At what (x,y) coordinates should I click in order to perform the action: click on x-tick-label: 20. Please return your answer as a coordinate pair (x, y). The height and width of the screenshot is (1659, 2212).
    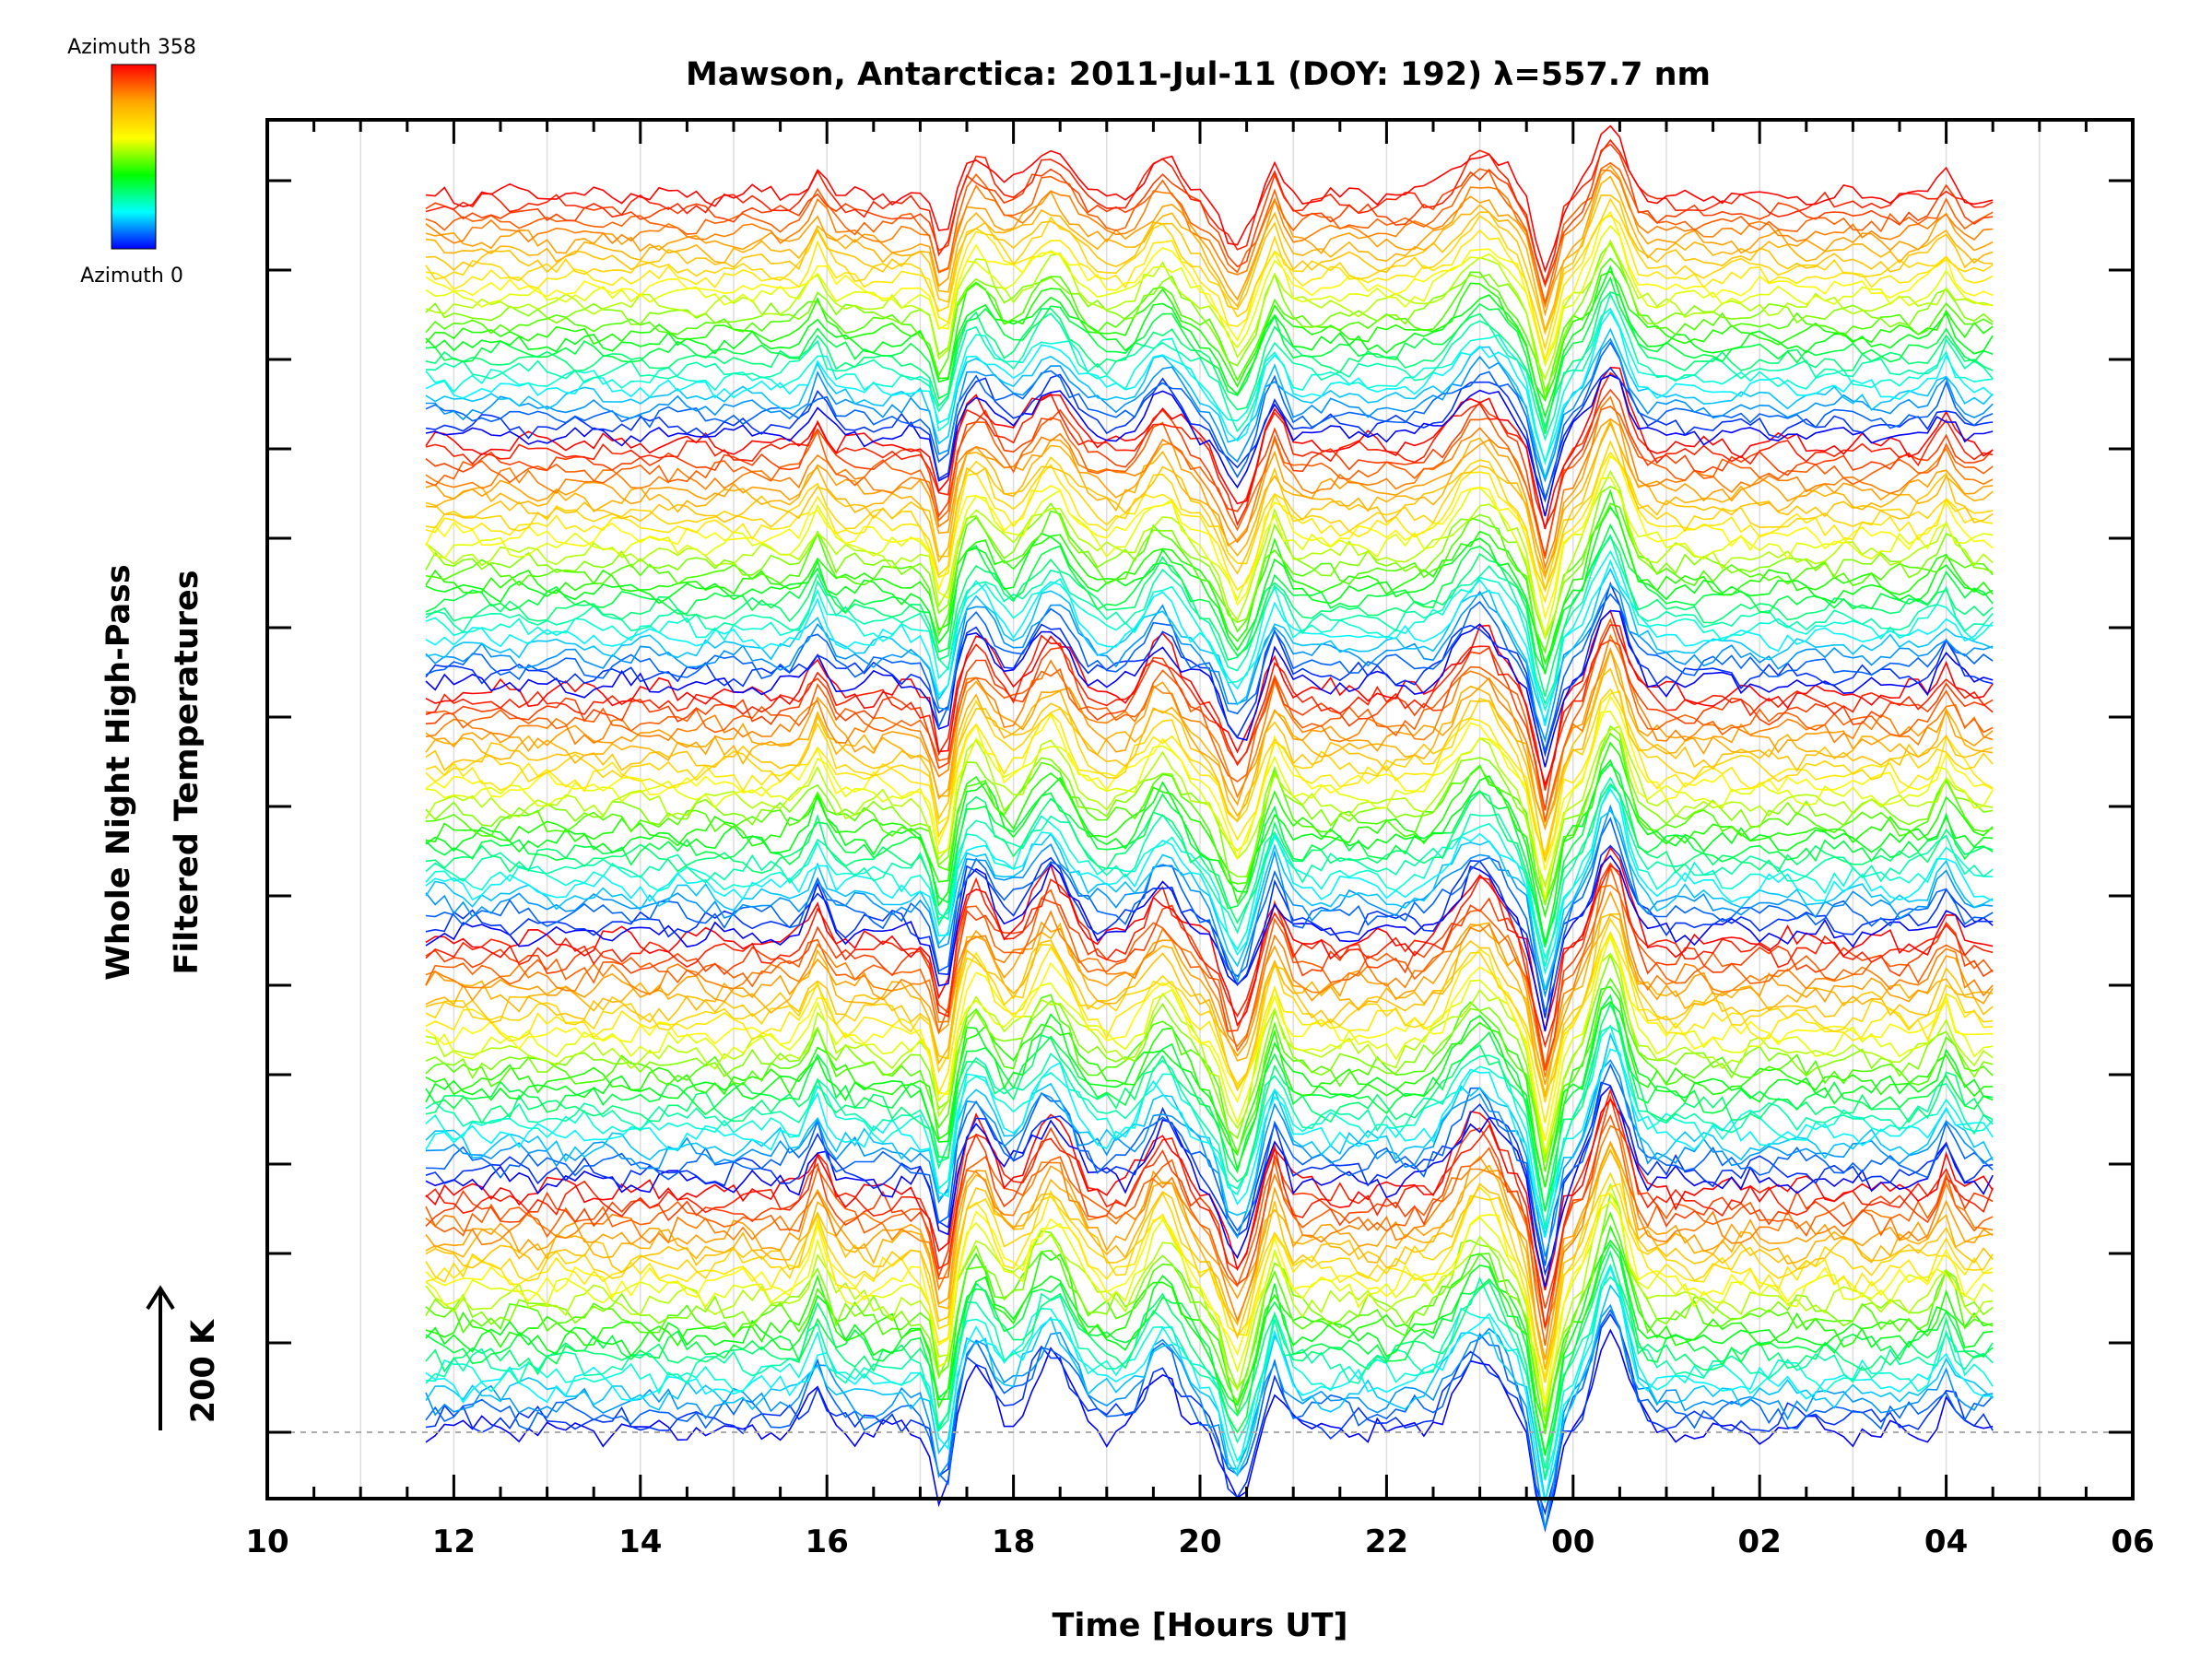
    Looking at the image, I should click on (1199, 1542).